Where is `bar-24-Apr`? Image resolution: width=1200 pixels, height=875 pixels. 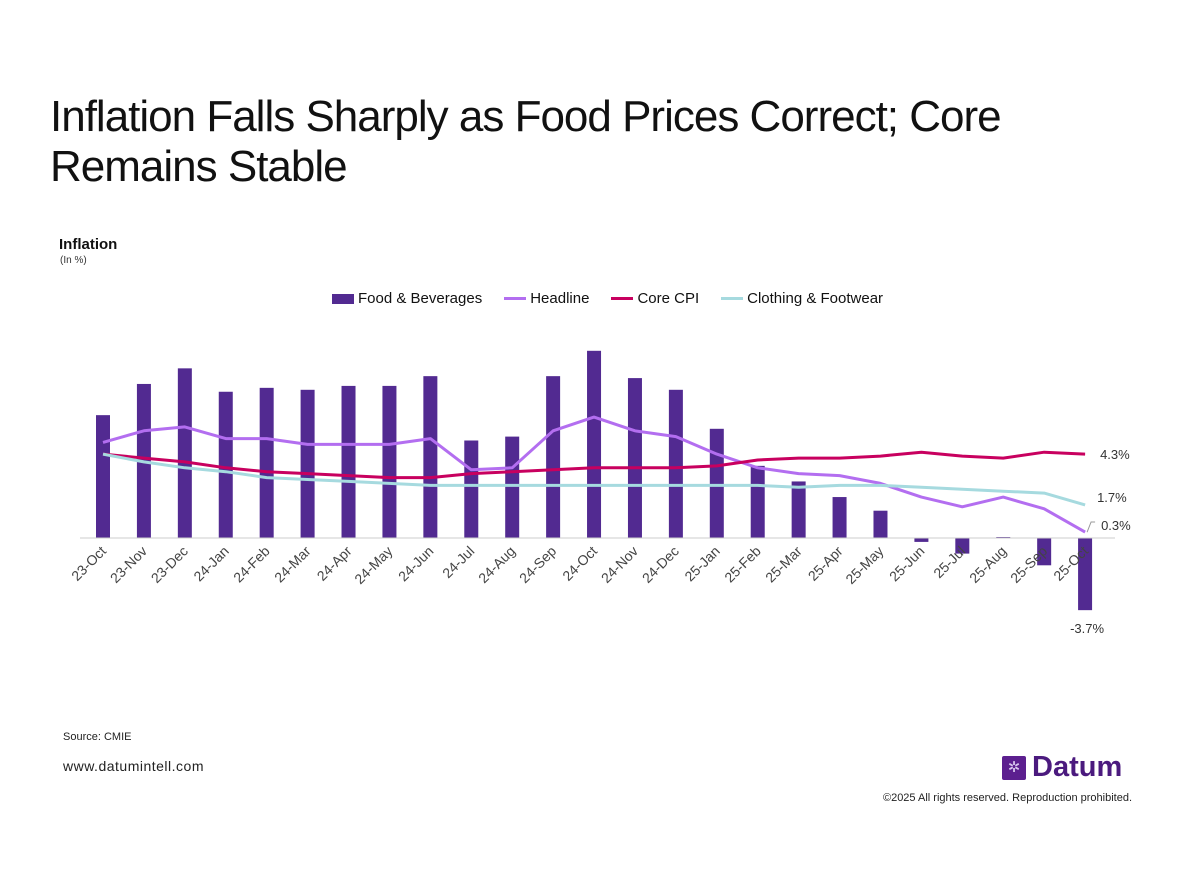
bar-24-Apr is located at coordinates (348, 461).